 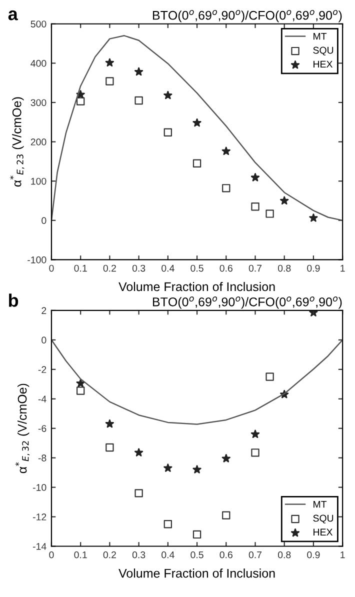 I want to click on y-tick-label: 100, so click(x=38, y=181).